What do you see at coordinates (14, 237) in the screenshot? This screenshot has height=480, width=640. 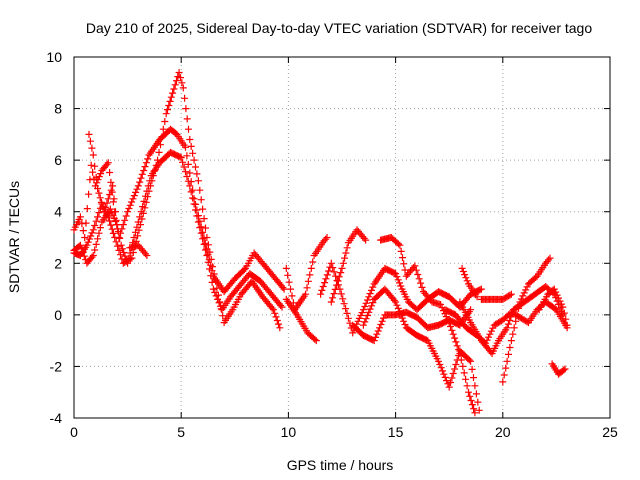 I see `y-axis-label: SDTVAR / TECUs` at bounding box center [14, 237].